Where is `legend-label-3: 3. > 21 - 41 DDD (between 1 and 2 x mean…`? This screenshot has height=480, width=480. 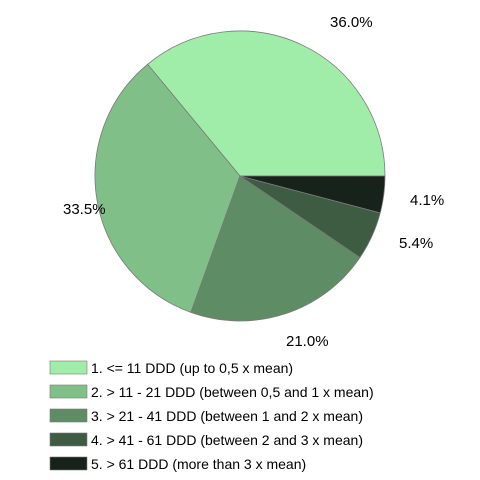
legend-label-3: 3. > 21 - 41 DDD (between 1 and 2 x mean… is located at coordinates (227, 416).